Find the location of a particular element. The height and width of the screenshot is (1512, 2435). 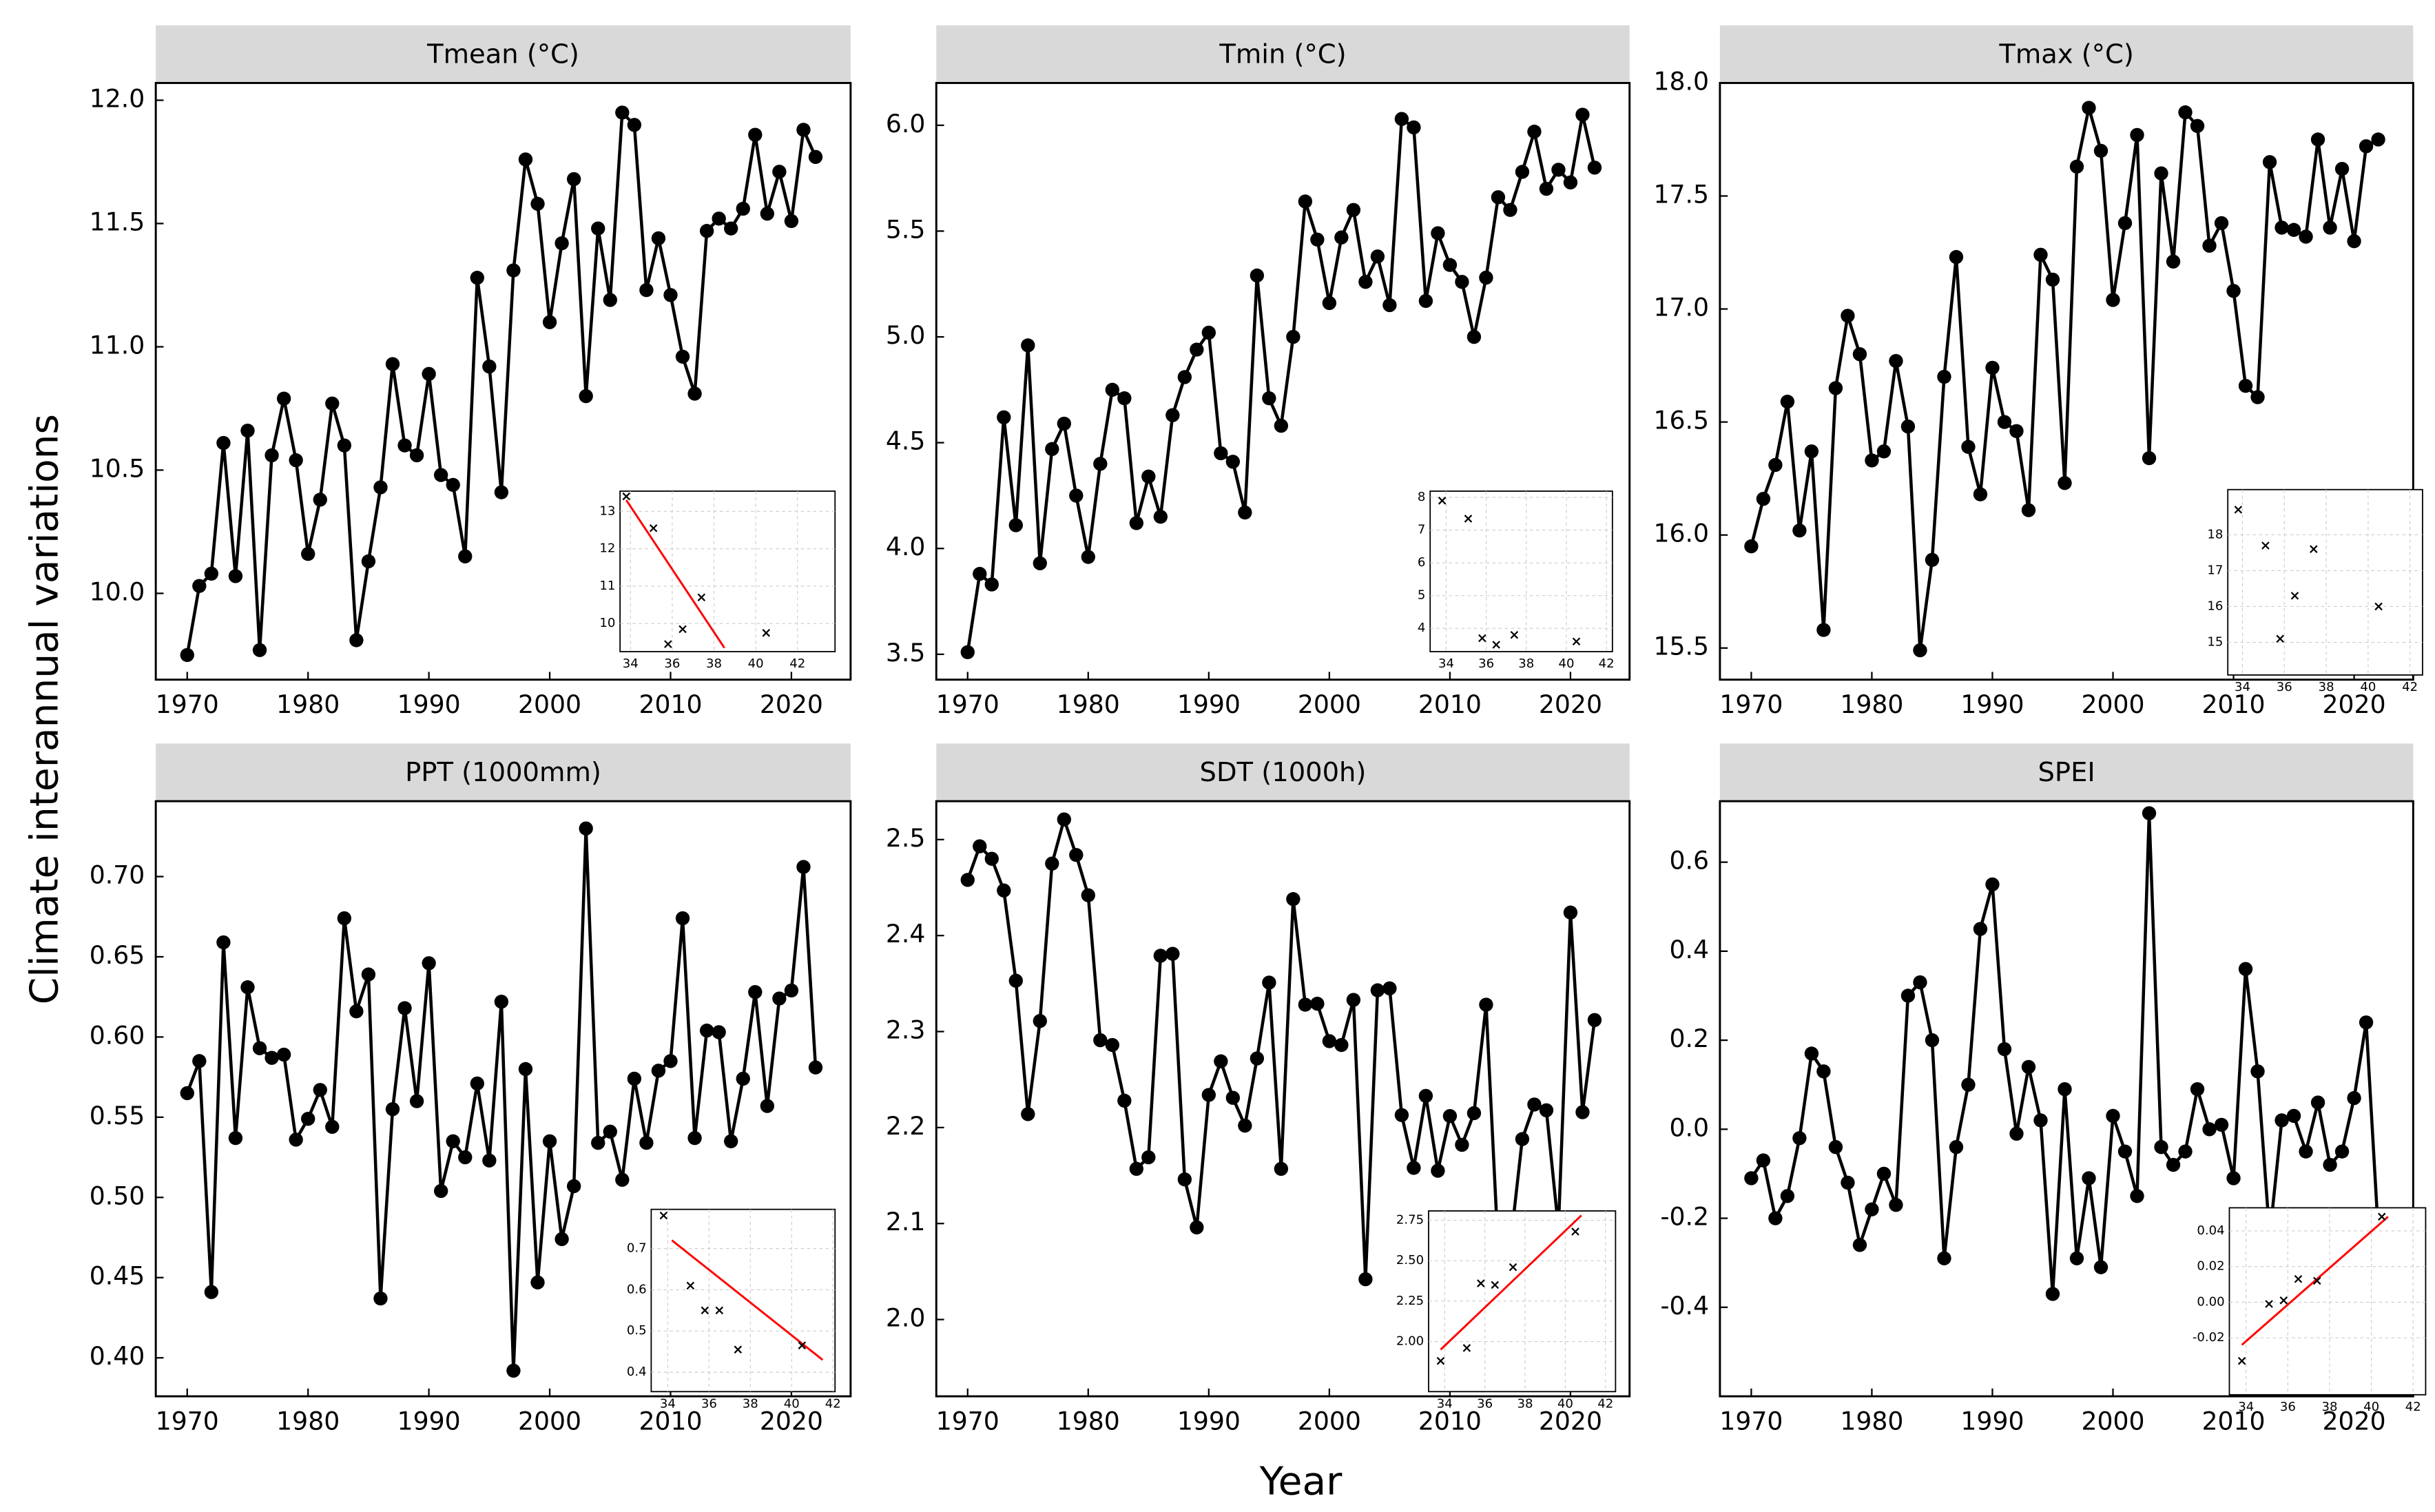

strip is located at coordinates (2066, 54).